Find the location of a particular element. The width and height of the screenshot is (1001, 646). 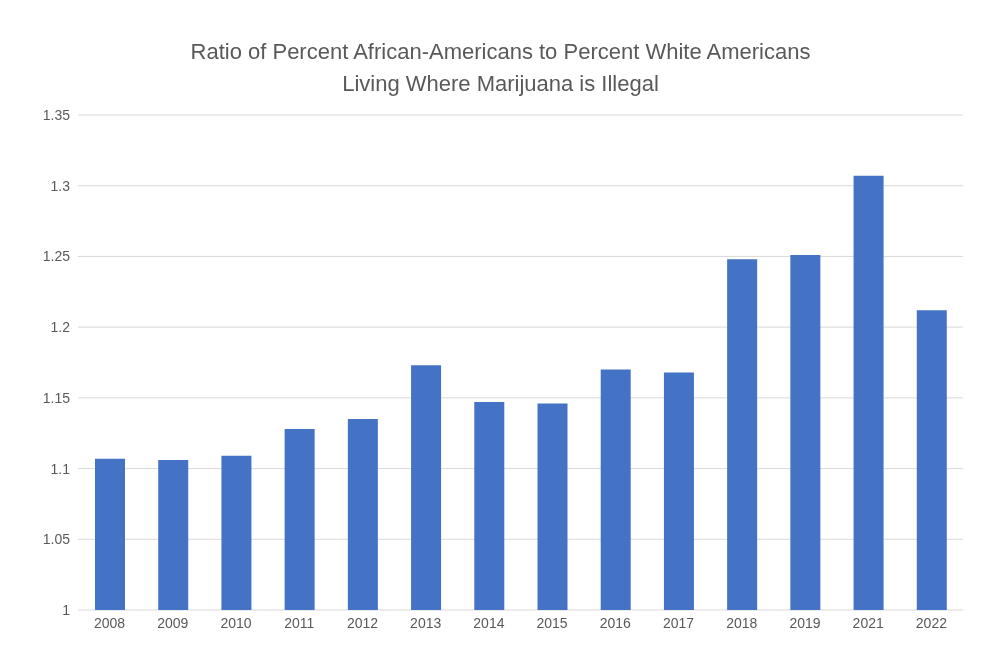

y-tick-label: 1.2 is located at coordinates (60, 327).